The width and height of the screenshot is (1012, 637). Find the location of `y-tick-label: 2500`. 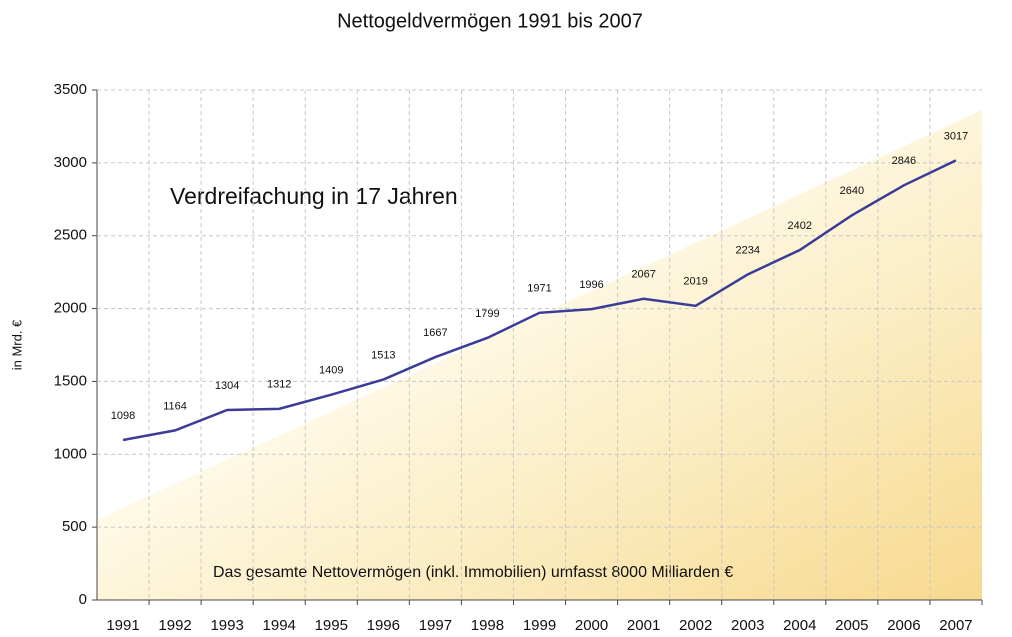

y-tick-label: 2500 is located at coordinates (70, 235).